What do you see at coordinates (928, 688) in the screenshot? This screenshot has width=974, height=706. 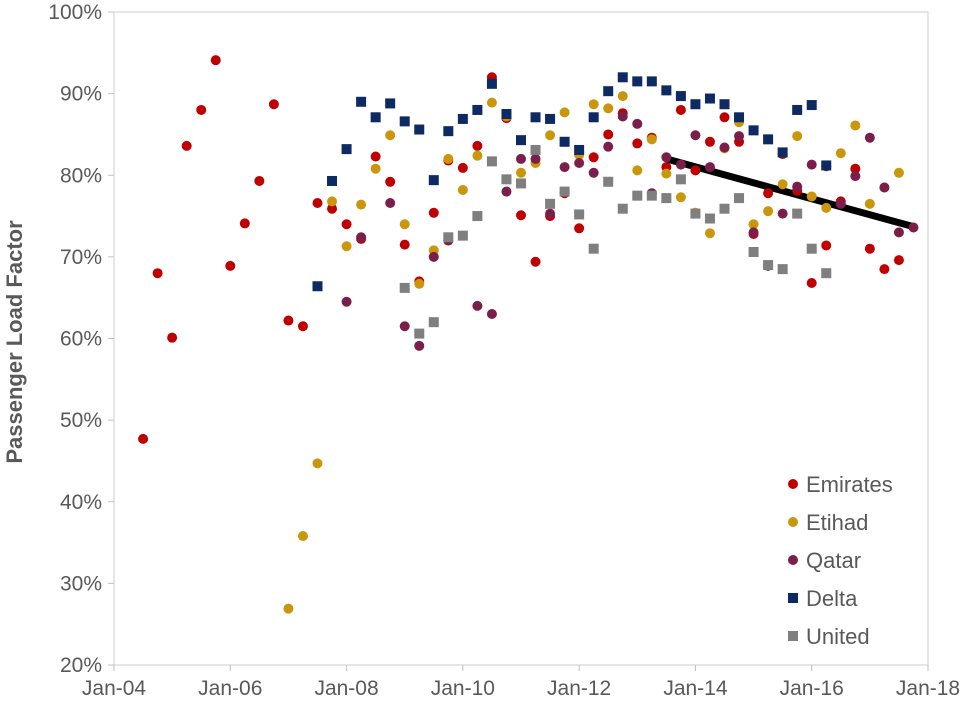 I see `x-tick-label: Jan-18` at bounding box center [928, 688].